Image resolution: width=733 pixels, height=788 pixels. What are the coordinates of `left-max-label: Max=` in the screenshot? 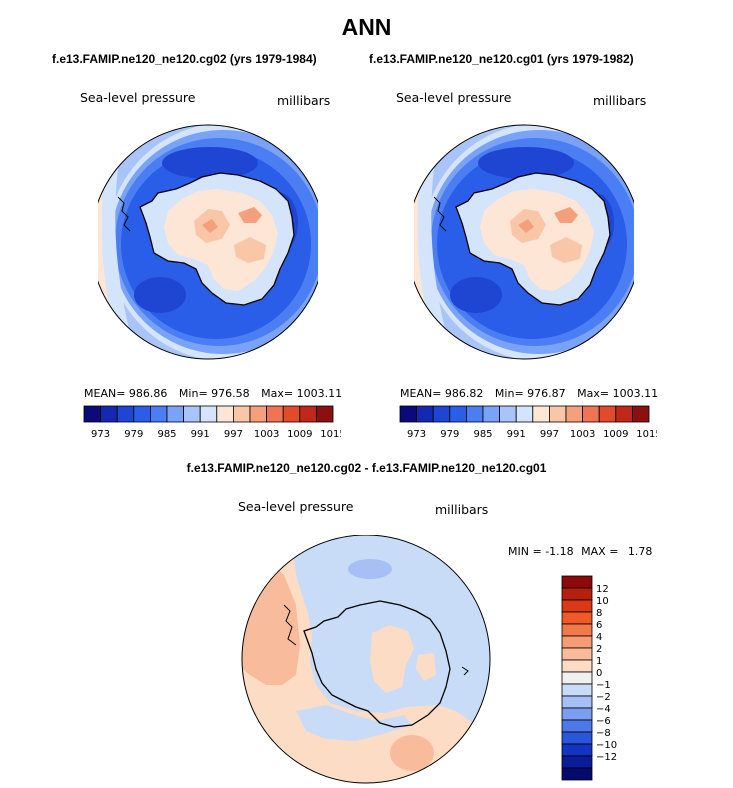 It's located at (277, 393).